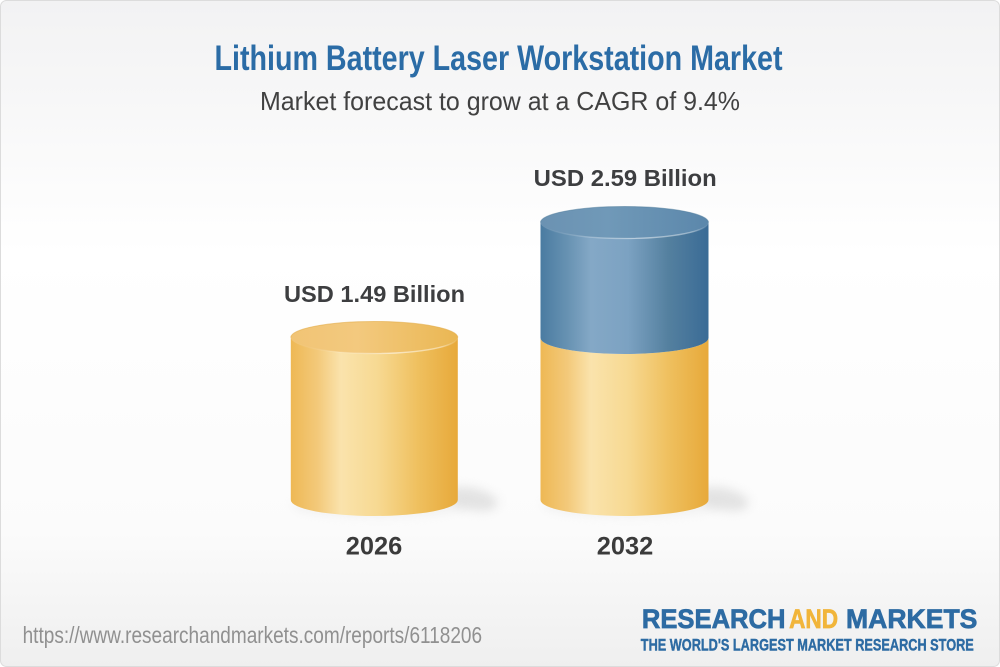  I want to click on svg-text: USD 1.49 Billion, so click(374, 294).